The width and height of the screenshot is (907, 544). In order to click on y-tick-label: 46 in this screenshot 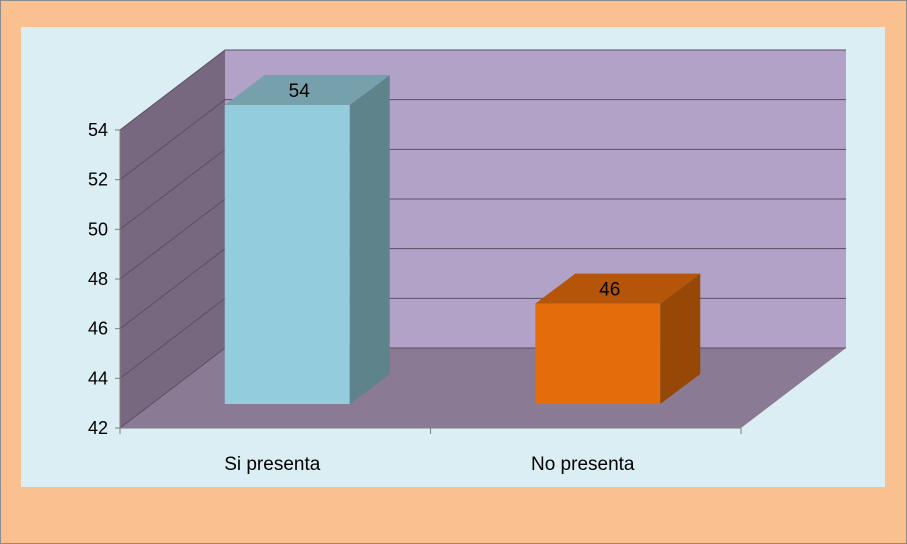, I will do `click(98, 329)`.